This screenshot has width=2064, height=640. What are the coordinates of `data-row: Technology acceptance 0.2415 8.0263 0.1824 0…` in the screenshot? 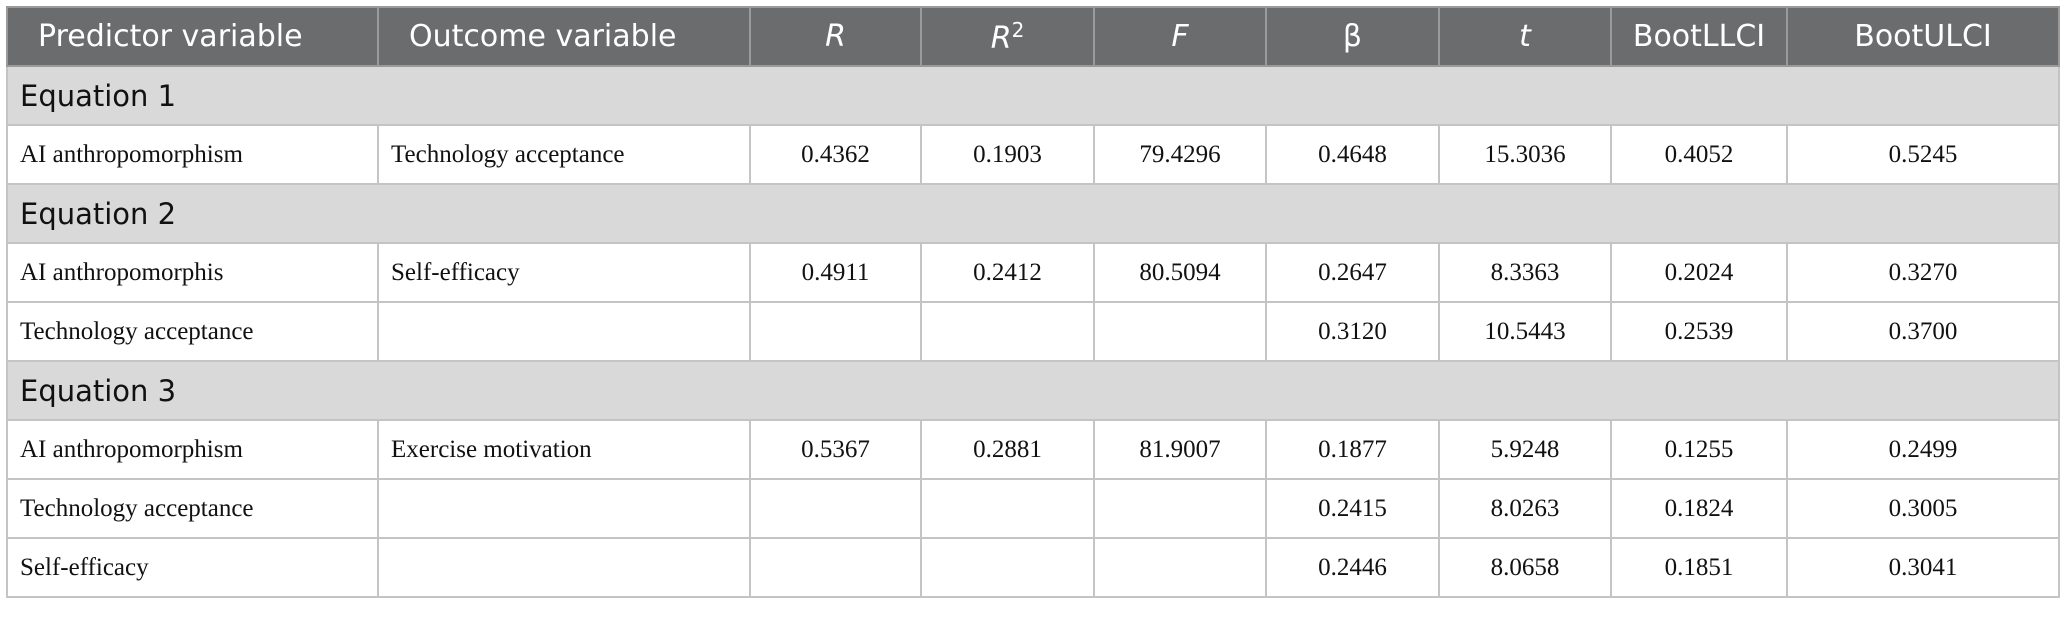 It's located at (1033, 508).